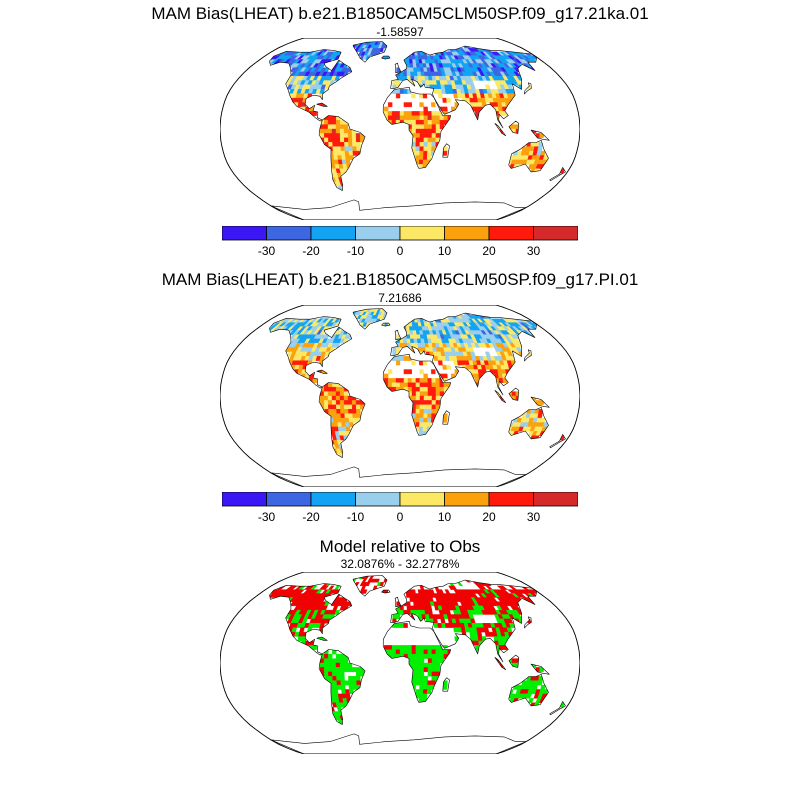  Describe the element at coordinates (514, 127) in the screenshot. I see `coastline-borneo` at that location.